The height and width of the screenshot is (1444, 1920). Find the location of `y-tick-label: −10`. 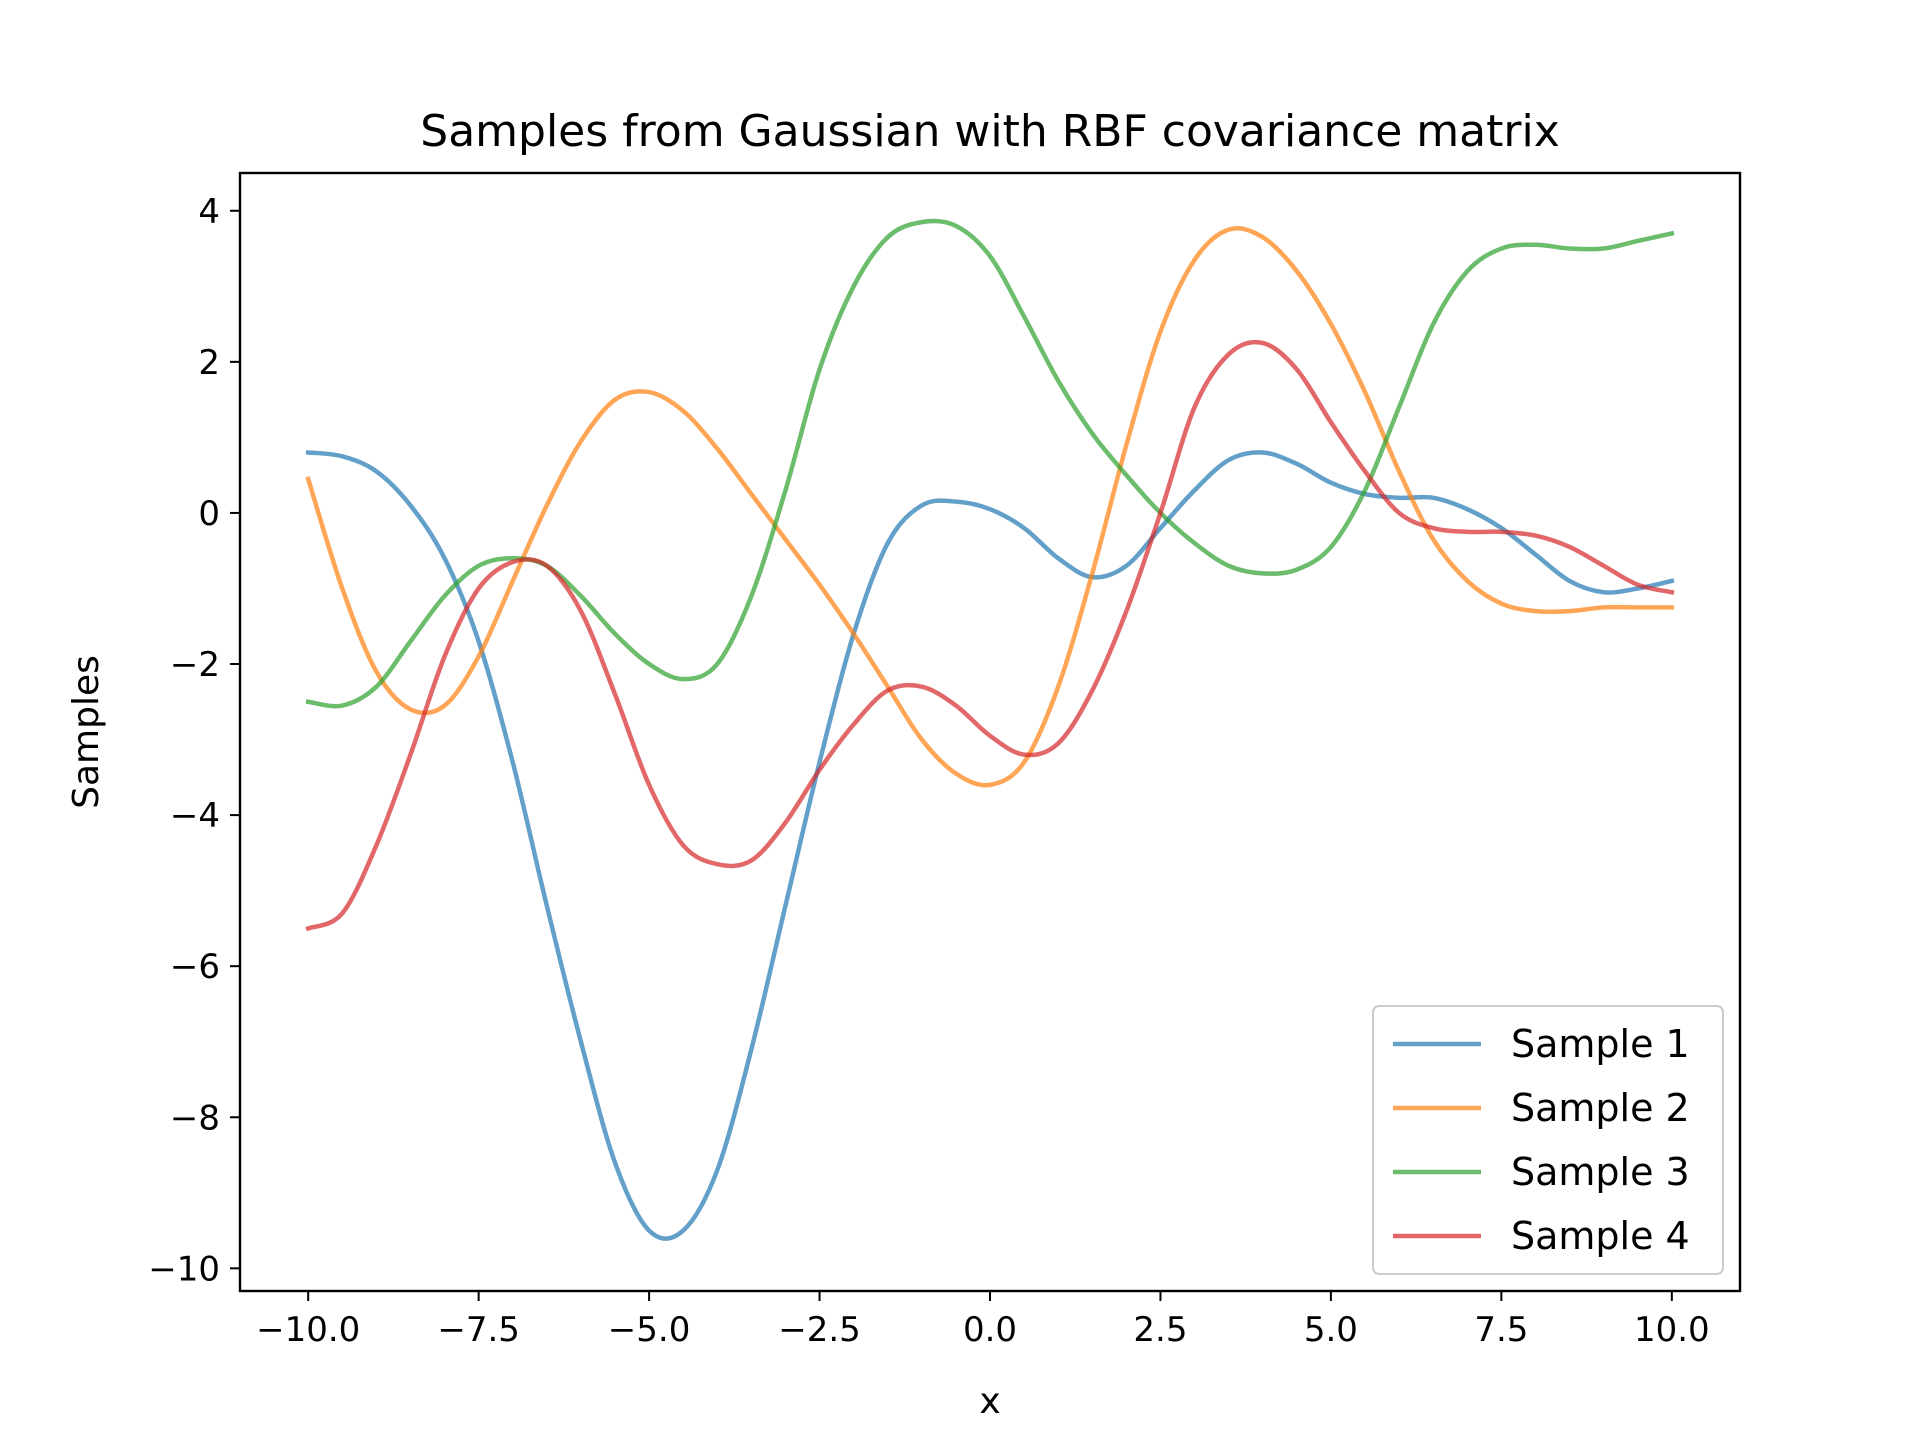

y-tick-label: −10 is located at coordinates (184, 1269).